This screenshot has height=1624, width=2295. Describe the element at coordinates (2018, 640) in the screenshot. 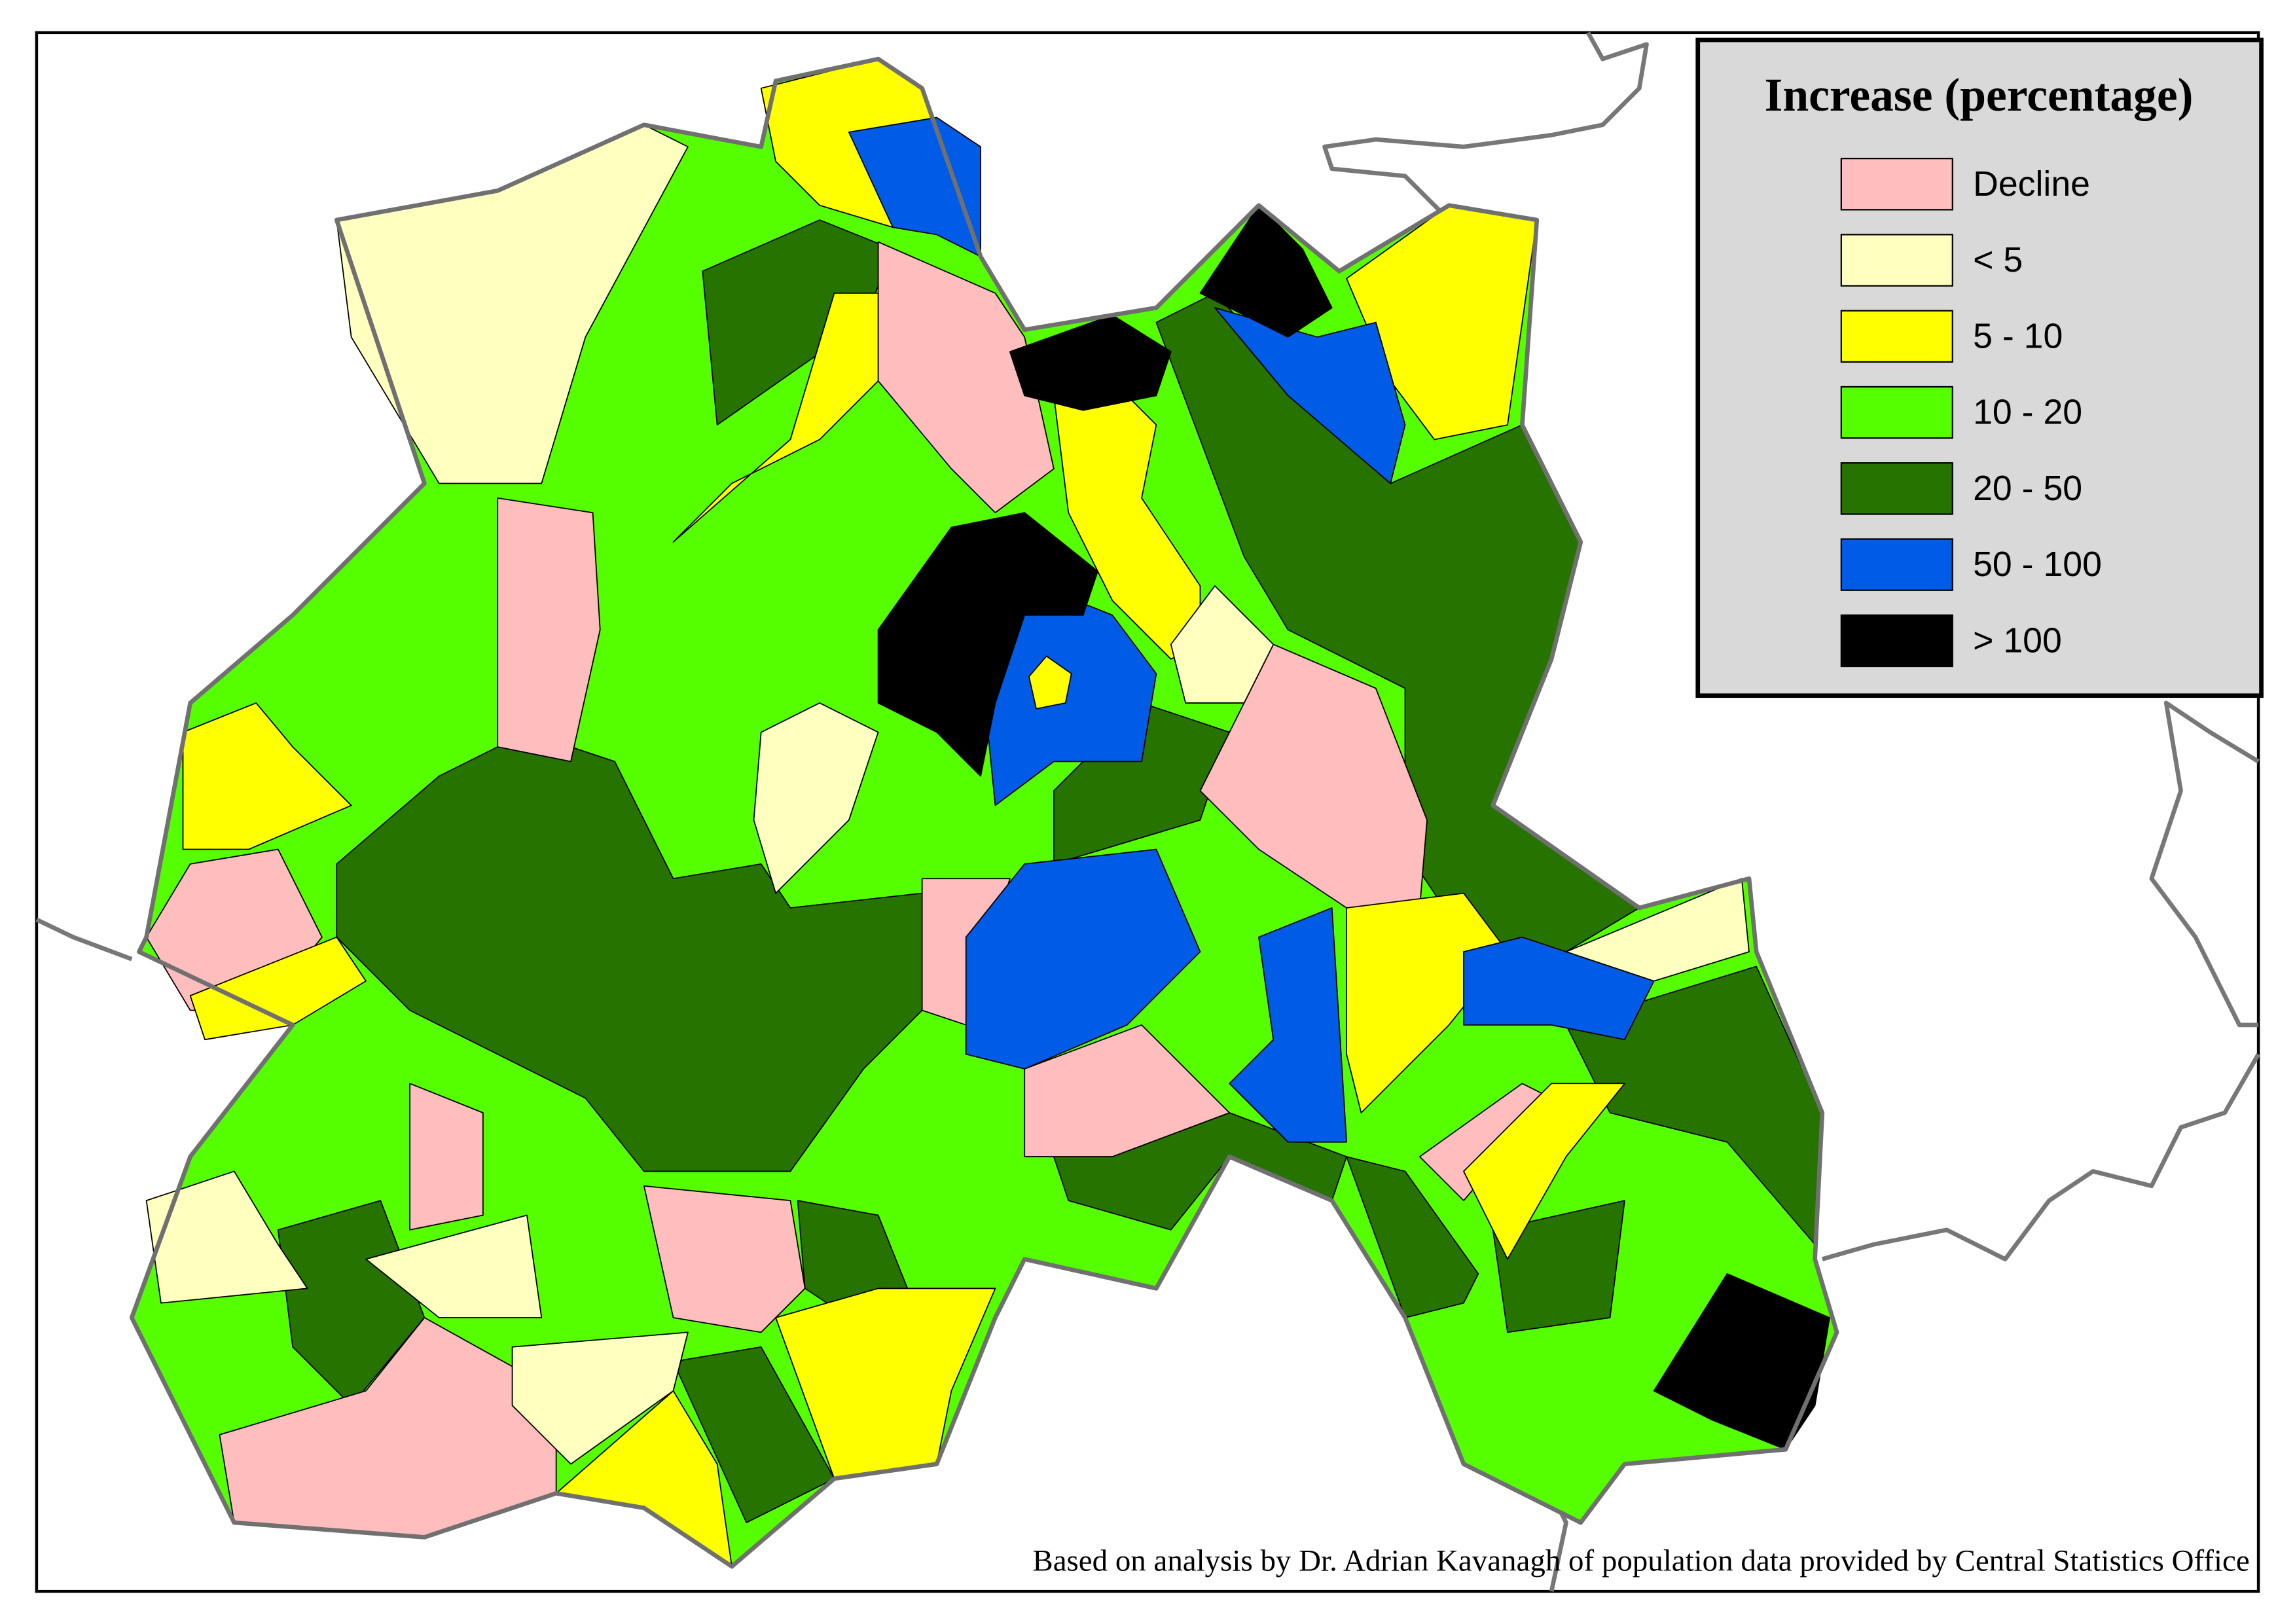

I see `legend-label: > 100` at that location.